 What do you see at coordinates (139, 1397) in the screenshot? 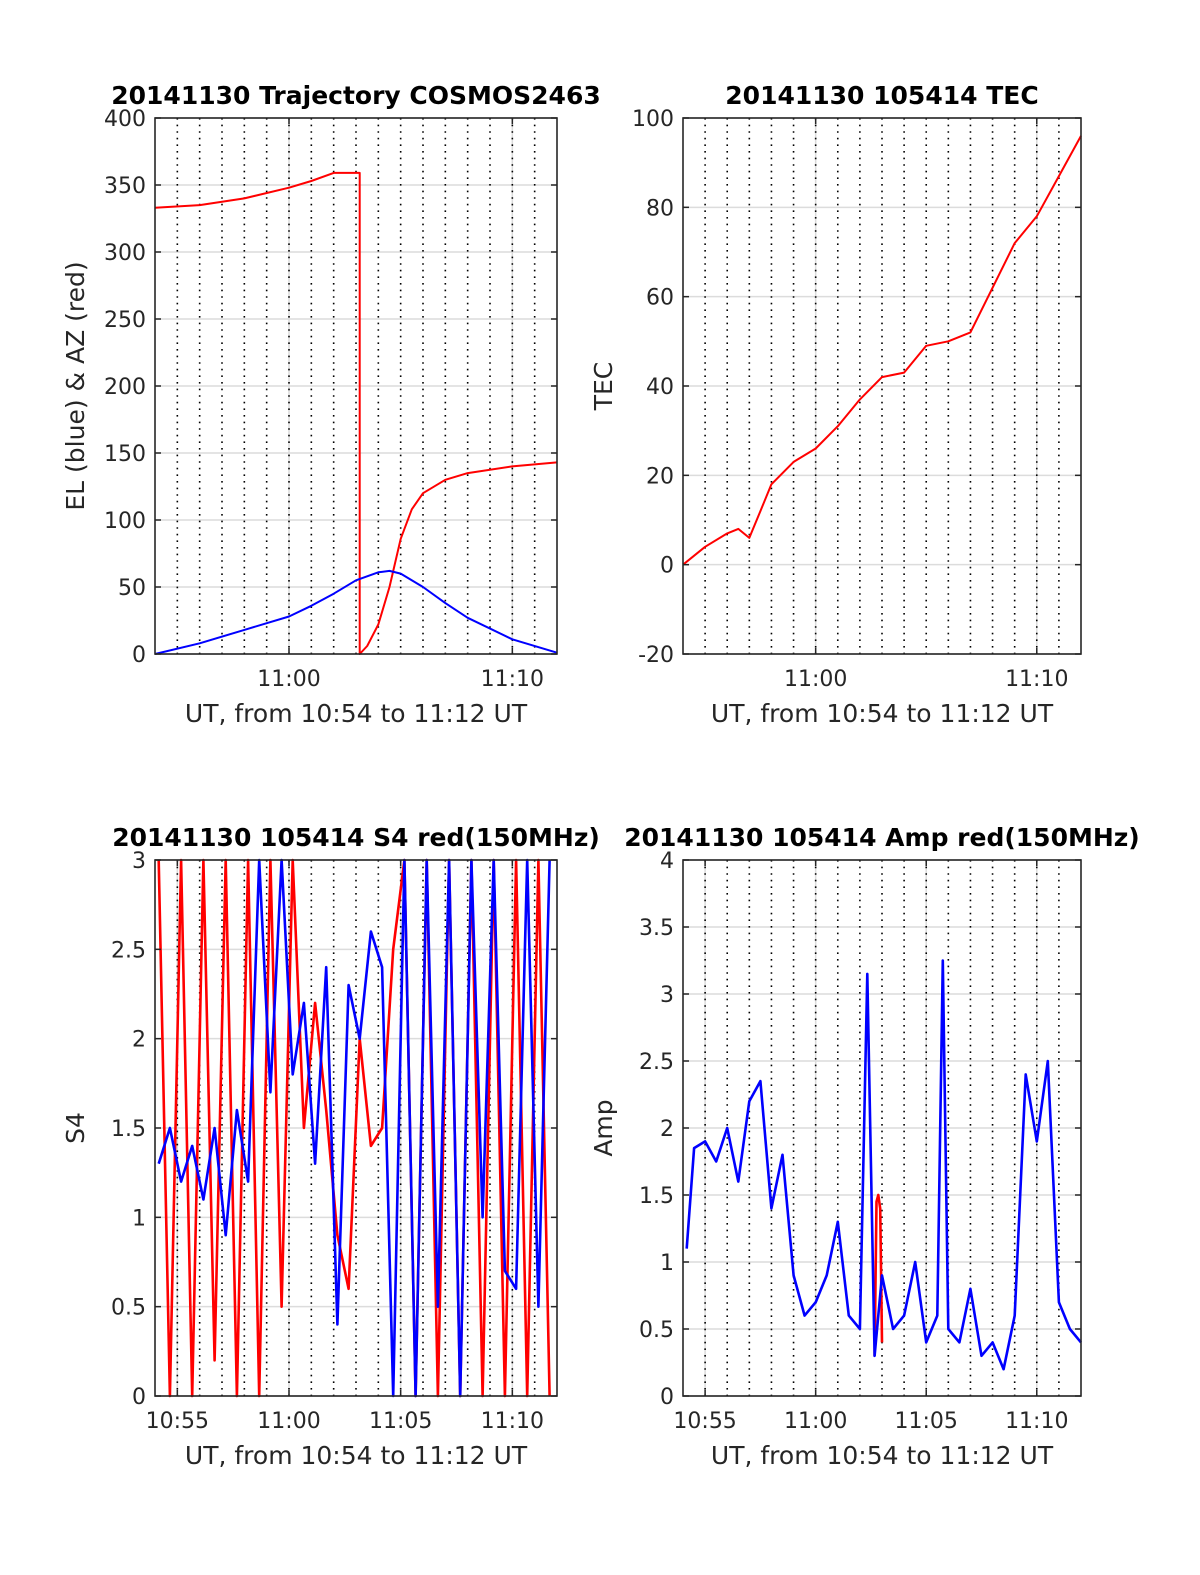
I see `s4-ytick-label: 0` at bounding box center [139, 1397].